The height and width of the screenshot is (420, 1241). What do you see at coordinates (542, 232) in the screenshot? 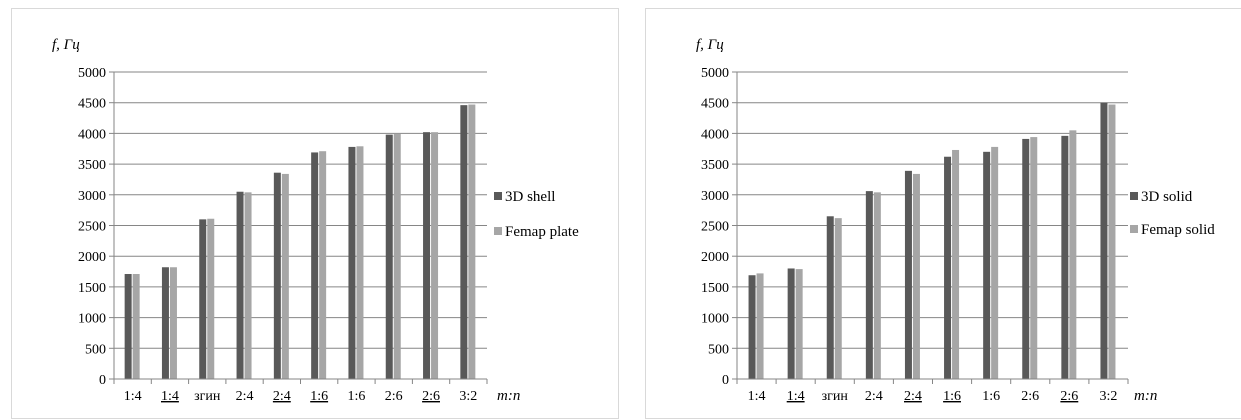
I see `legend-label: Femap plate` at bounding box center [542, 232].